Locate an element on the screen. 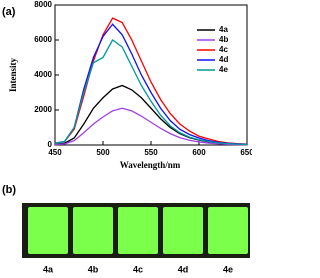 This screenshot has width=320, height=278. y-axis-label: Intensity is located at coordinates (13, 75).